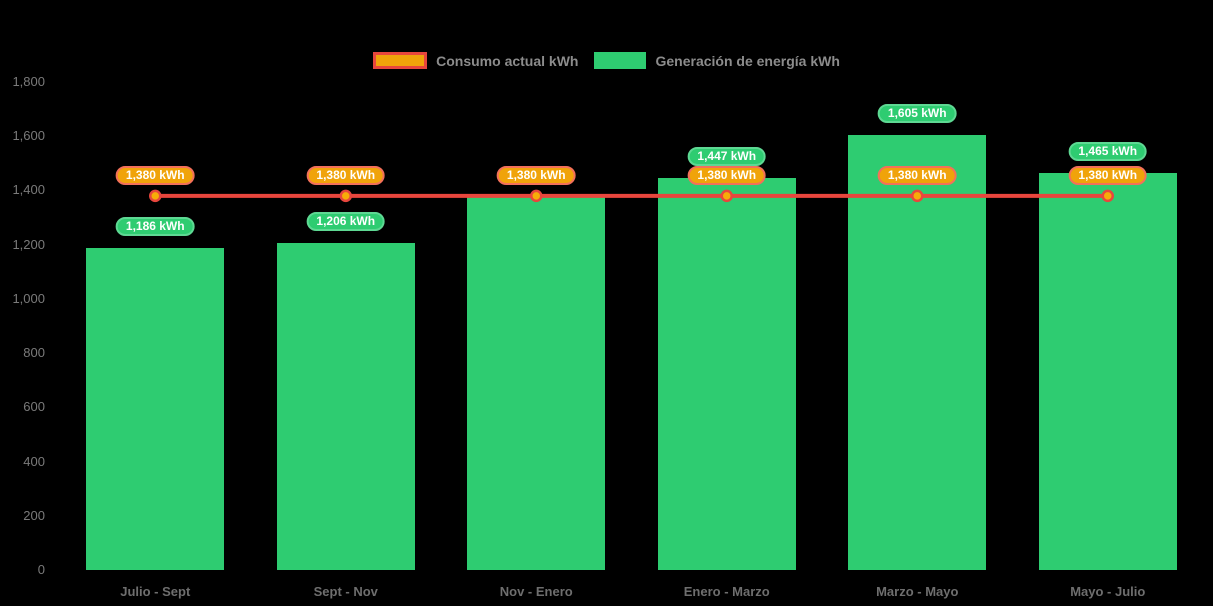  Describe the element at coordinates (1108, 591) in the screenshot. I see `x-axis-label-5: Mayo - Julio` at that location.